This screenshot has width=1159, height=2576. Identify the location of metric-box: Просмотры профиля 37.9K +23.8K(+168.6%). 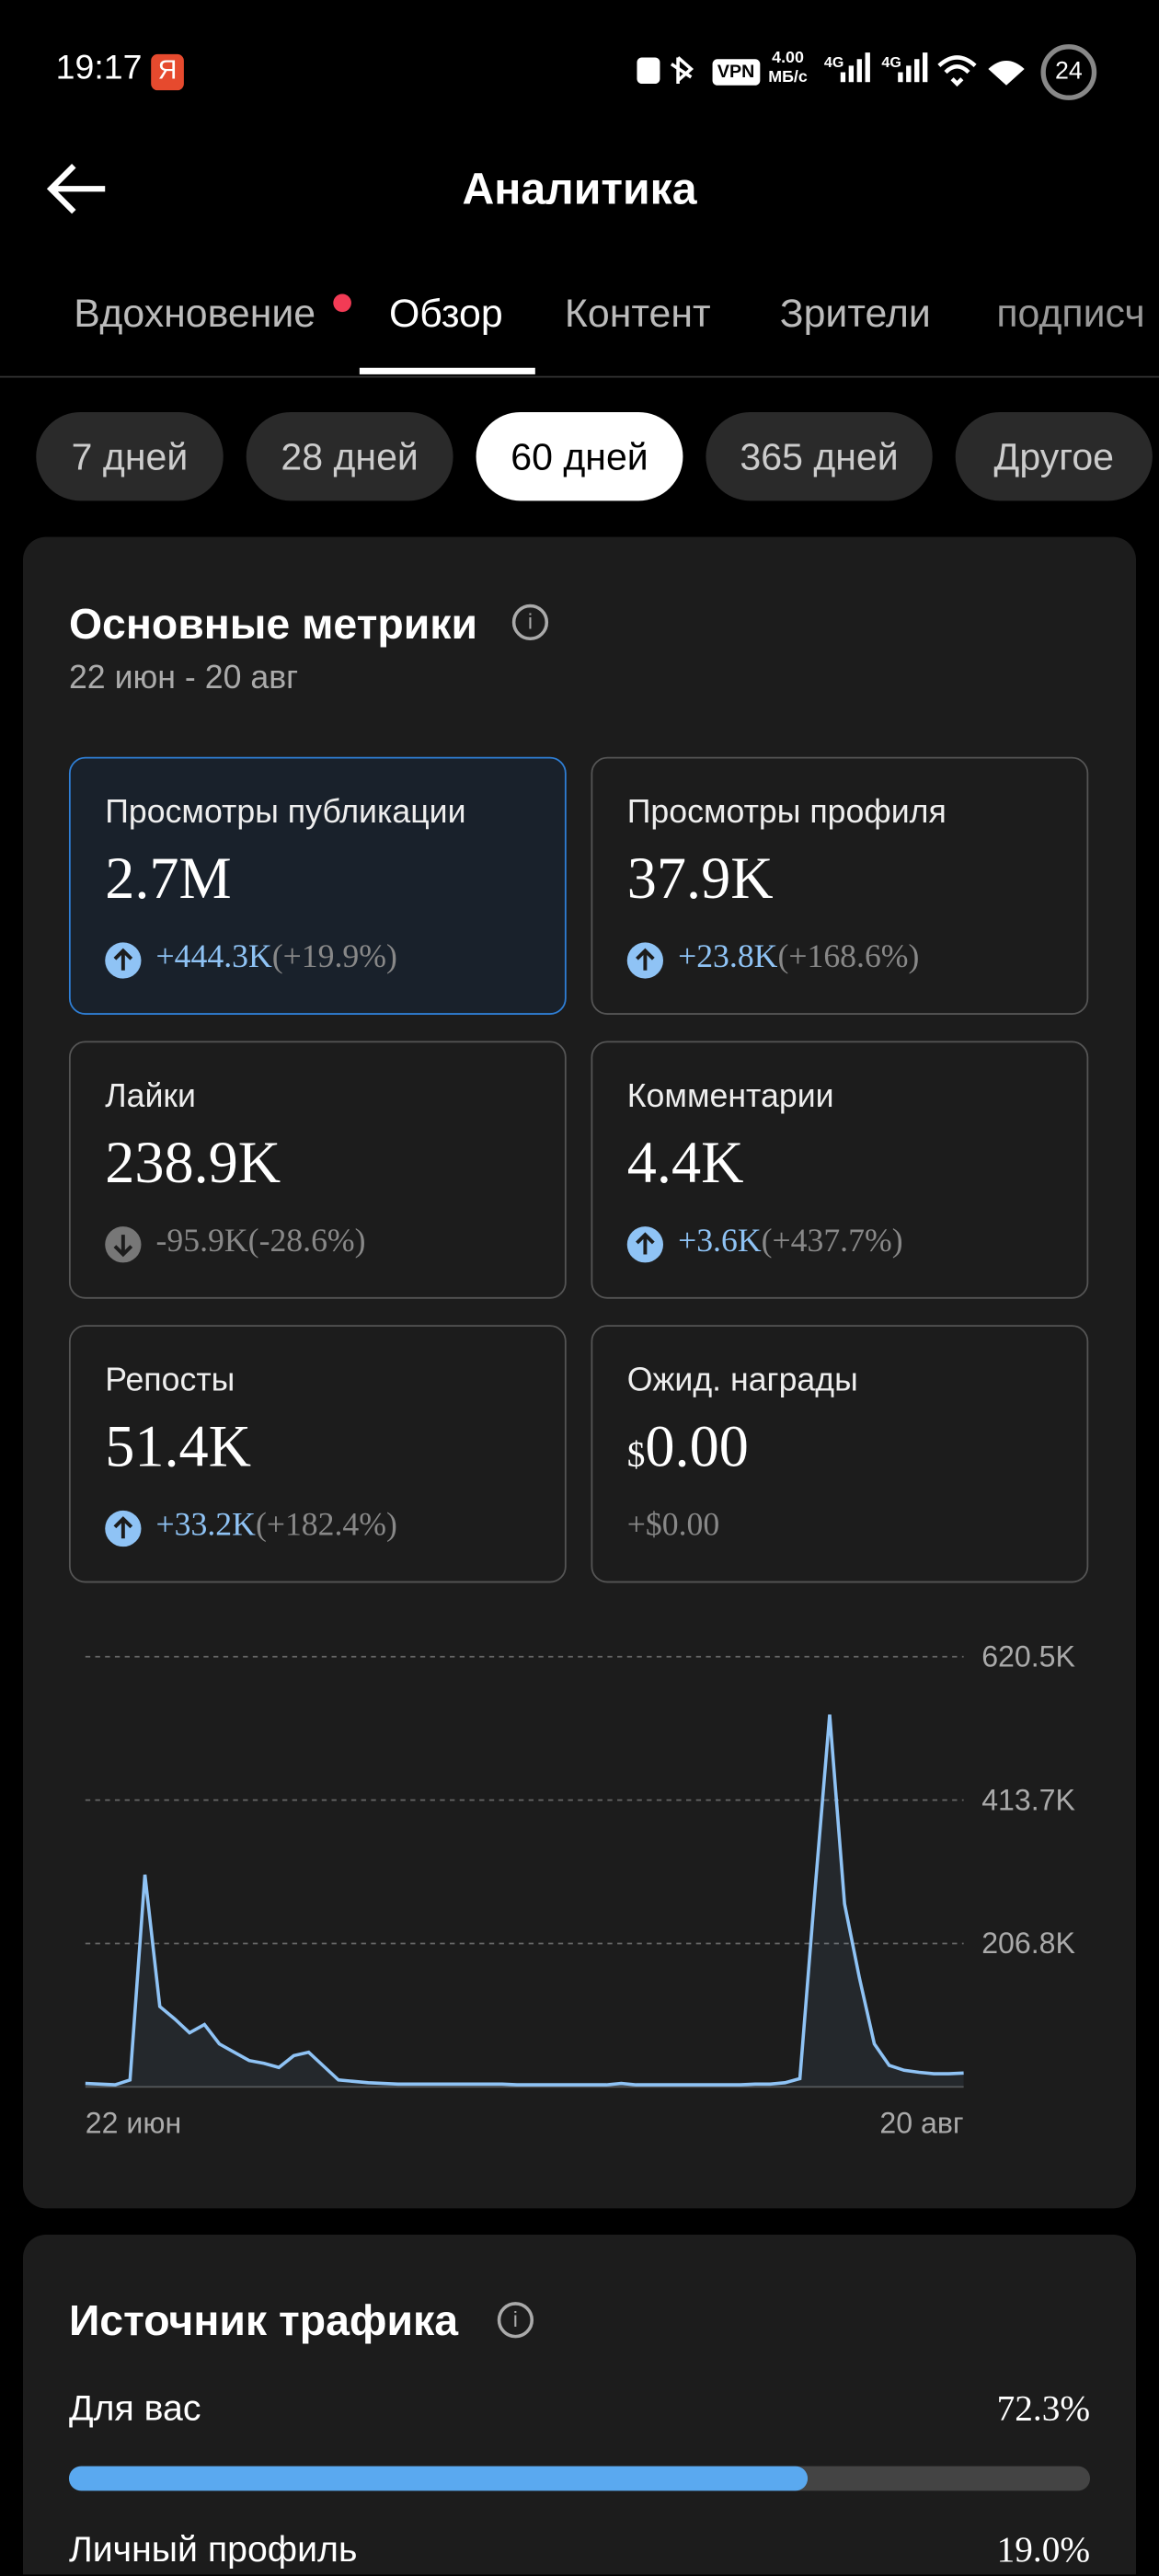
(840, 885).